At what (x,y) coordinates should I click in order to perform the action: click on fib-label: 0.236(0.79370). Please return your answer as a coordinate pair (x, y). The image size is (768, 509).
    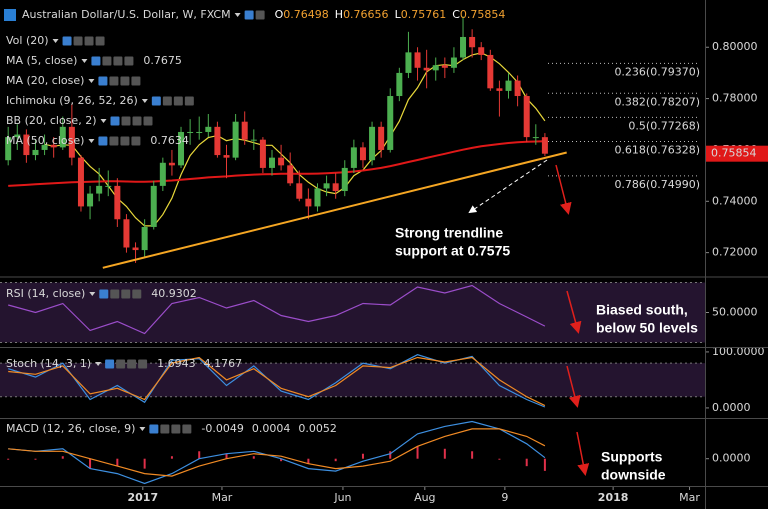
    Looking at the image, I should click on (657, 71).